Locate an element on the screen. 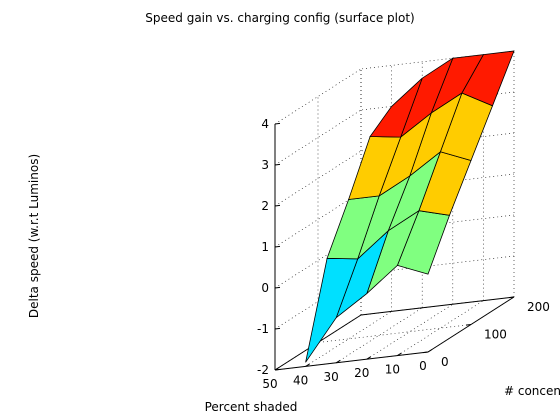 The width and height of the screenshot is (560, 420). z-tick-label: 2 is located at coordinates (265, 206).